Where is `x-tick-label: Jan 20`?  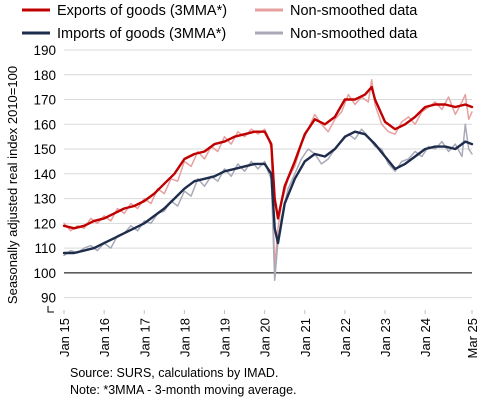
x-tick-label: Jan 20 is located at coordinates (265, 337).